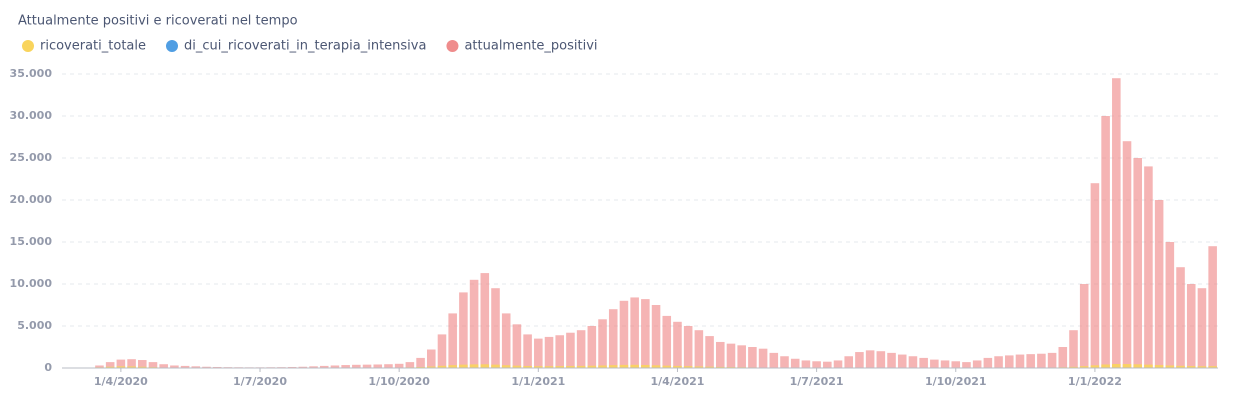 This screenshot has width=1233, height=400. Describe the element at coordinates (121, 381) in the screenshot. I see `x-tick-label: 1/4/2020` at that location.